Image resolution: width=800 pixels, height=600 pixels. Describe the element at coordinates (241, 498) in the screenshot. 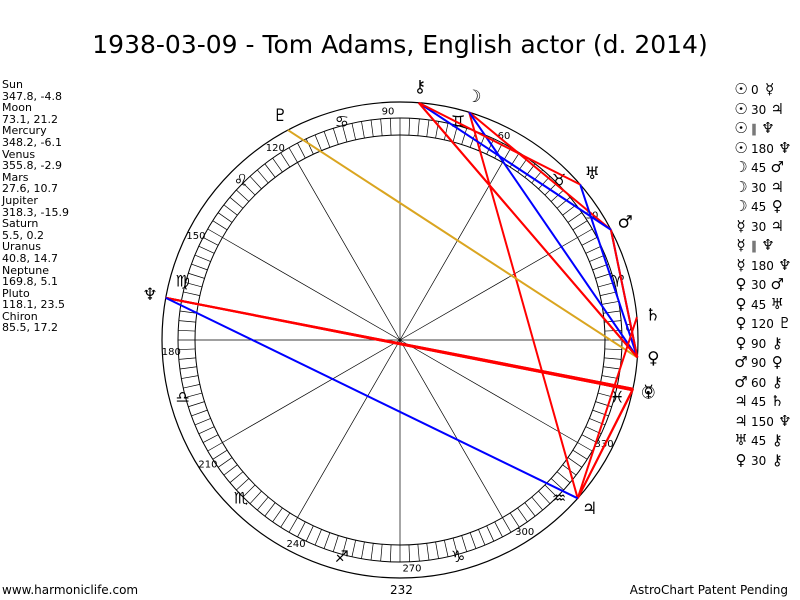

I see `sign-glyph-icon: ♏` at that location.